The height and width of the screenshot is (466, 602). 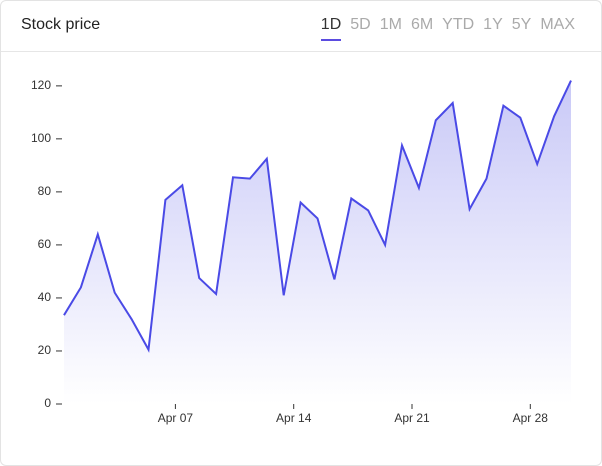 What do you see at coordinates (493, 24) in the screenshot?
I see `tab: 1Y` at bounding box center [493, 24].